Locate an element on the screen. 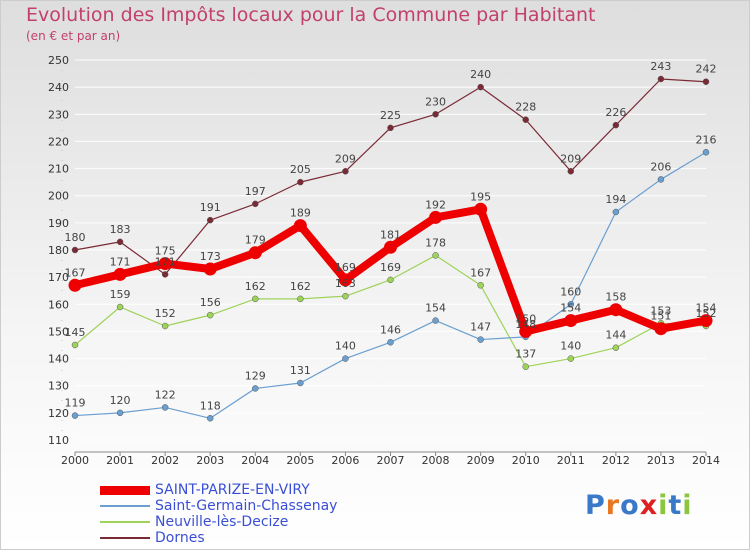 The image size is (750, 550). data-label: 180 is located at coordinates (75, 237).